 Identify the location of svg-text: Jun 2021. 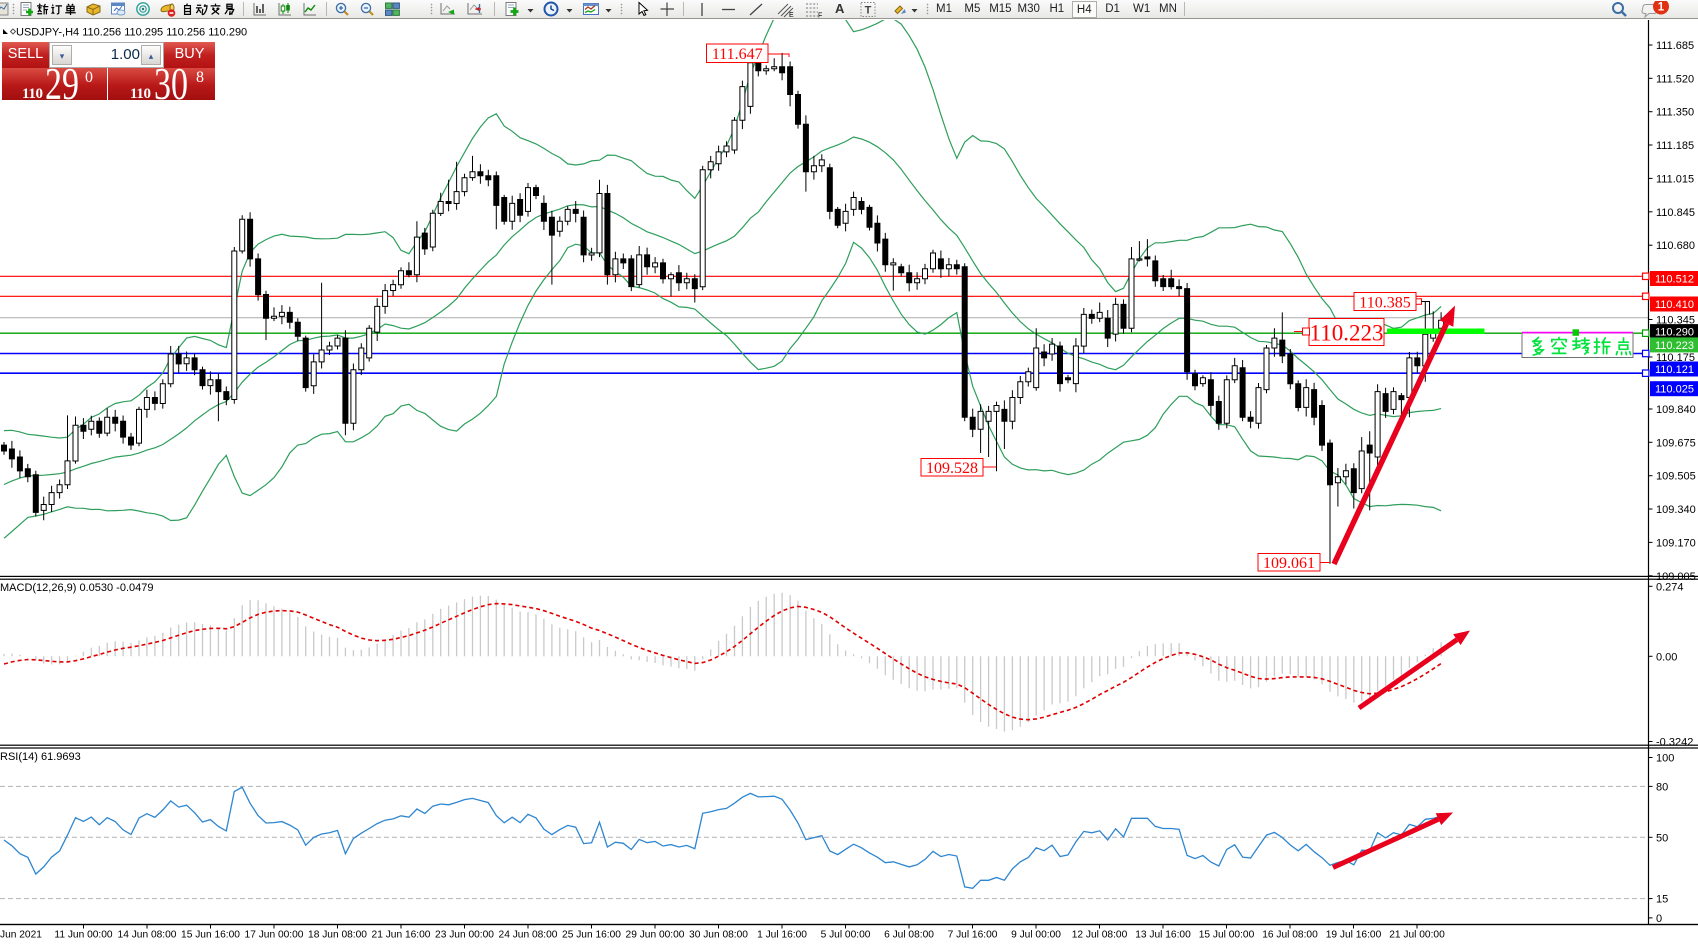
(21, 935).